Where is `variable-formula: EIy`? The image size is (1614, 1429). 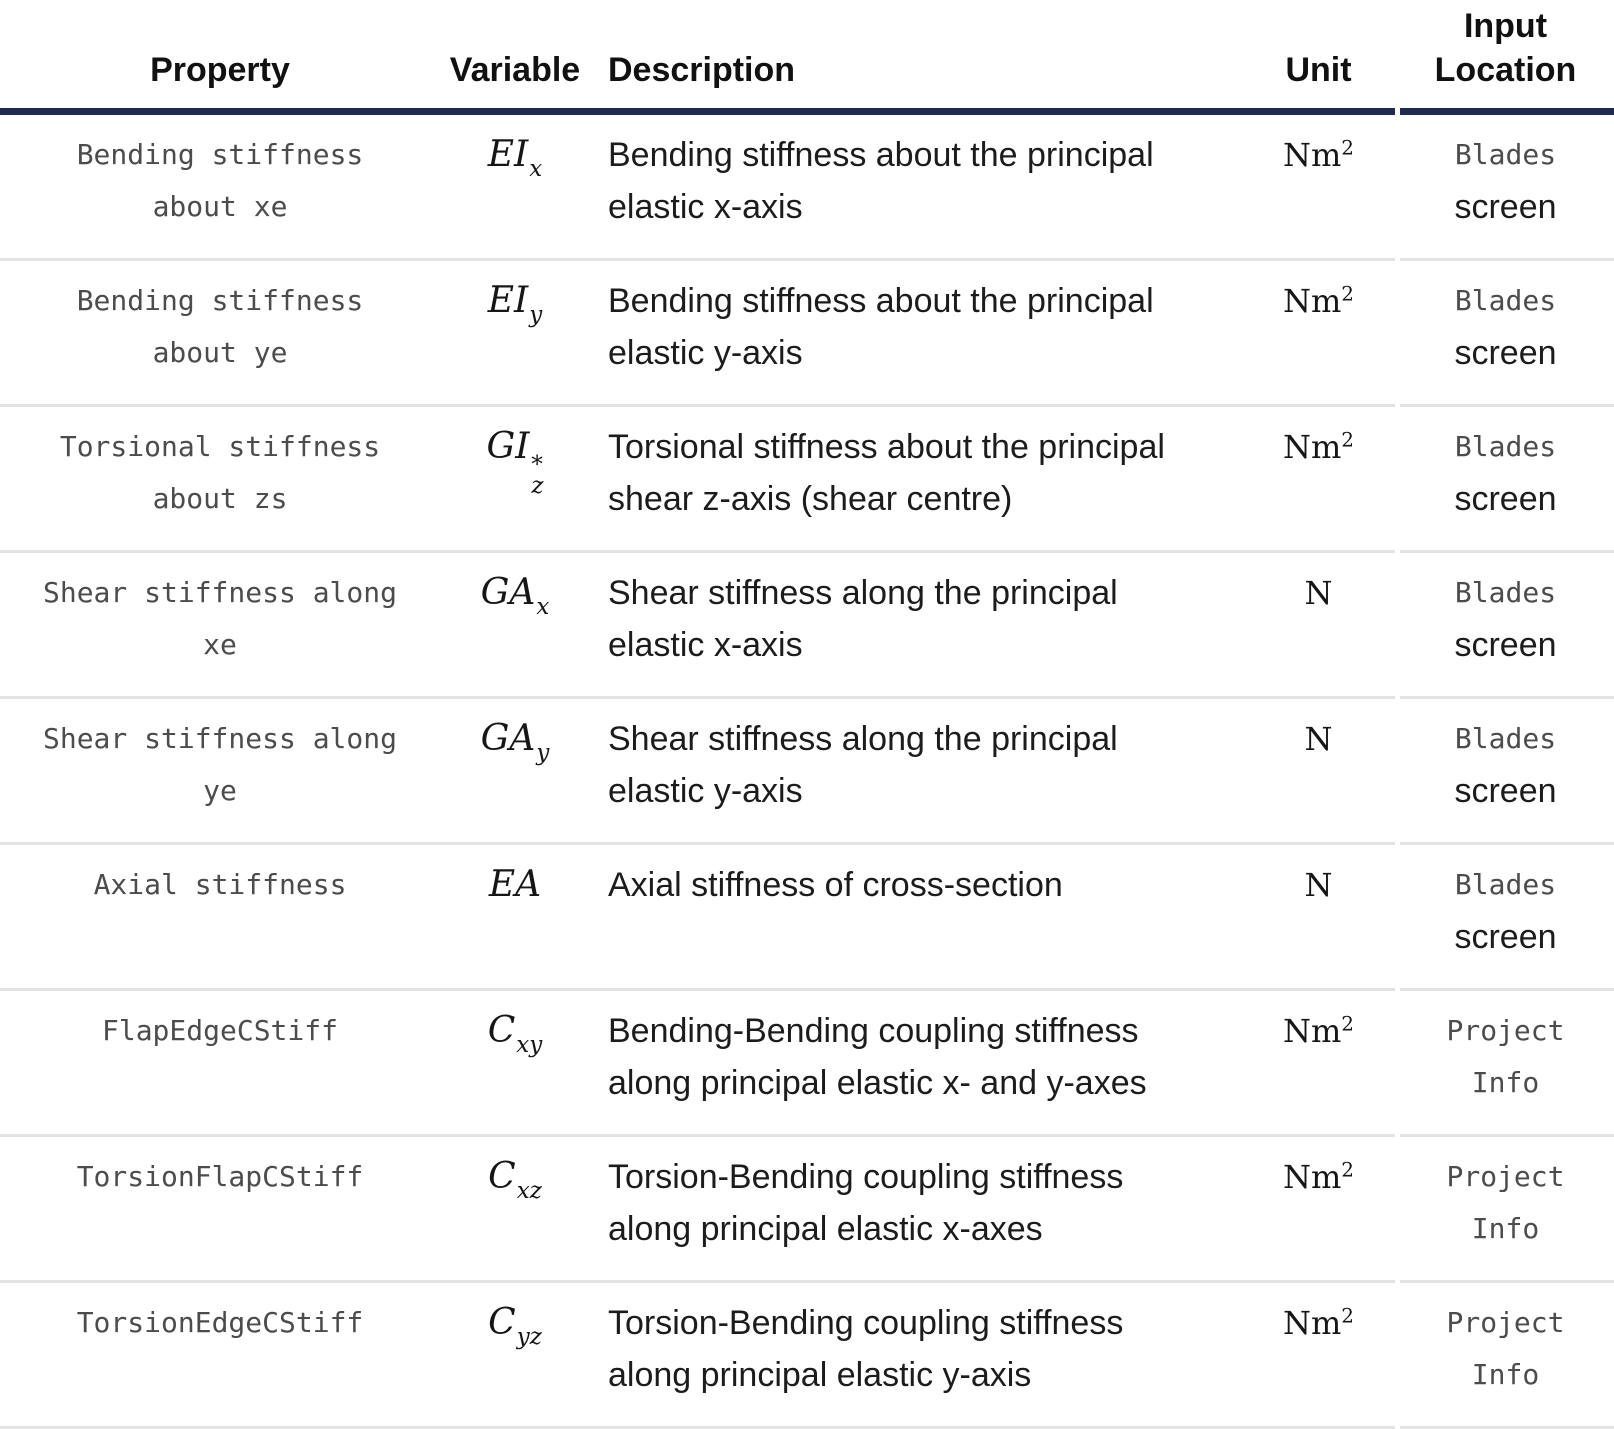
variable-formula: EIy is located at coordinates (515, 304).